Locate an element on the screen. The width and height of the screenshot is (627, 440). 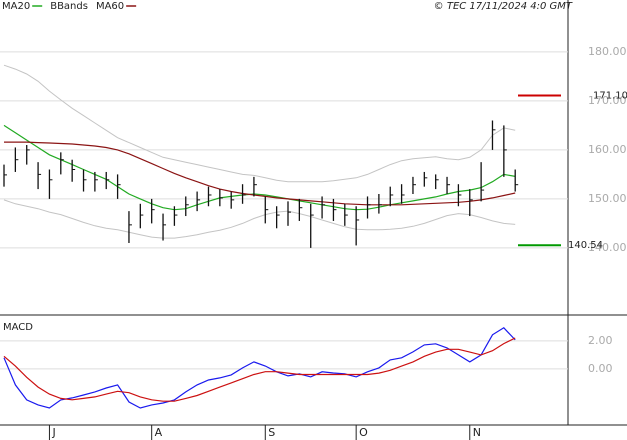
y-tick-label: 180.00 is located at coordinates (607, 51).